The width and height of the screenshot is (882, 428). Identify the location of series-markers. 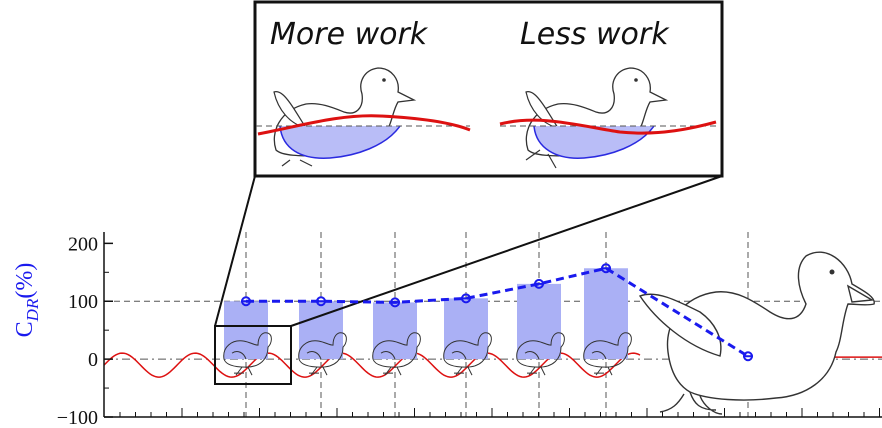
(497, 312).